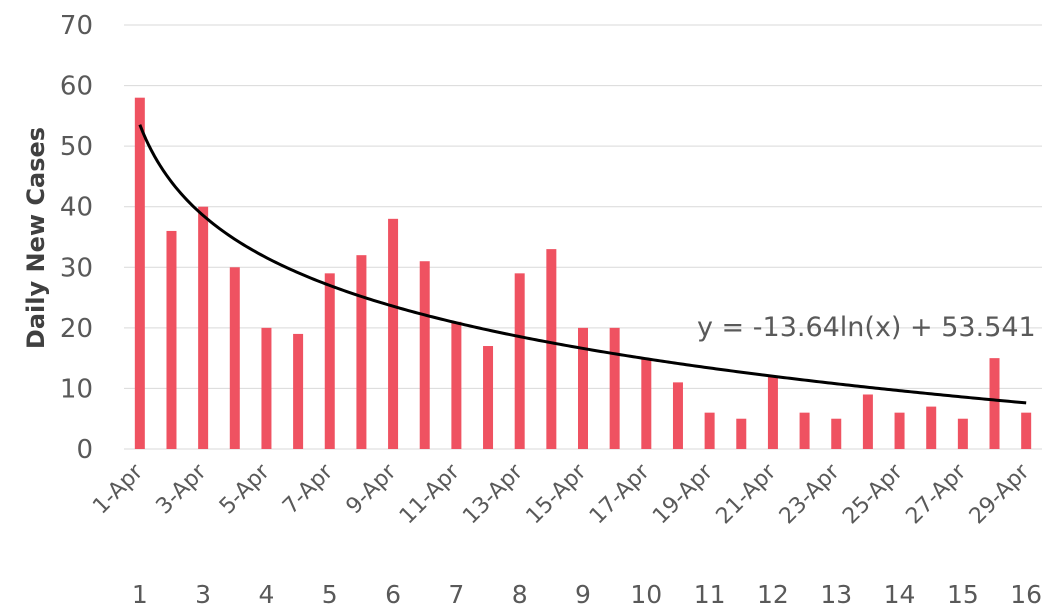  I want to click on x-number-label: 5, so click(330, 594).